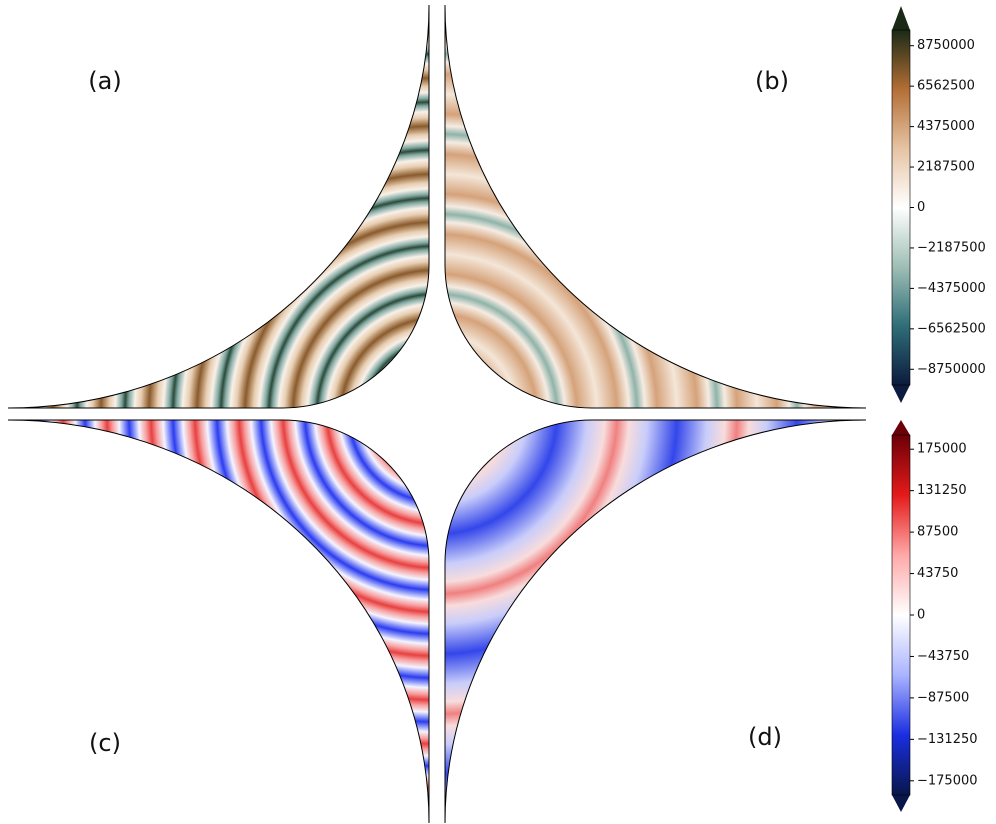 The height and width of the screenshot is (824, 996). What do you see at coordinates (951, 288) in the screenshot?
I see `colorbar-tick-label: −4375000` at bounding box center [951, 288].